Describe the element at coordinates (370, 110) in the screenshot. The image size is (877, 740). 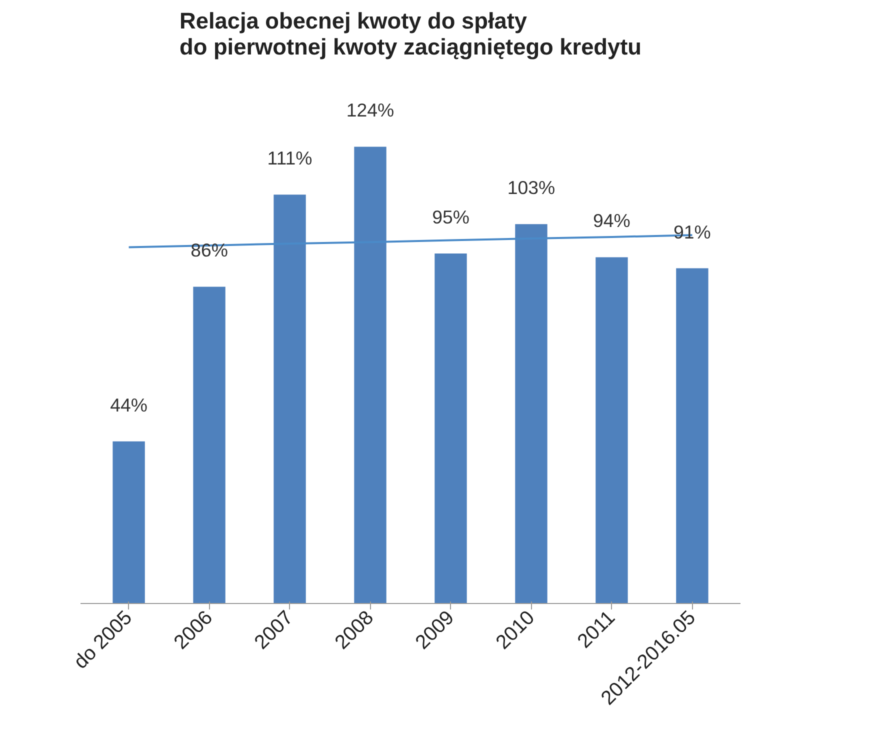
I see `data-label: 124%` at that location.